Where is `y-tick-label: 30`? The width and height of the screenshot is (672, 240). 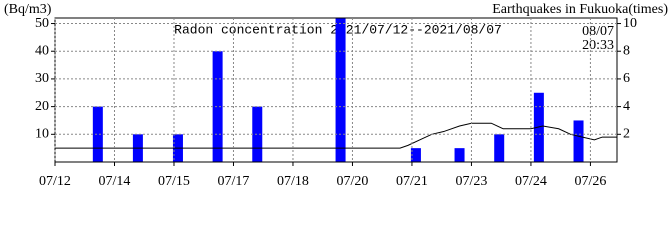
y-tick-label: 30 is located at coordinates (42, 78).